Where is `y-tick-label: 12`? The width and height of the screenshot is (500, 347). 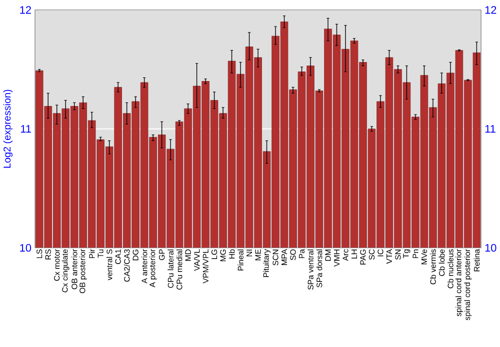 y-tick-label: 12 is located at coordinates (25, 10).